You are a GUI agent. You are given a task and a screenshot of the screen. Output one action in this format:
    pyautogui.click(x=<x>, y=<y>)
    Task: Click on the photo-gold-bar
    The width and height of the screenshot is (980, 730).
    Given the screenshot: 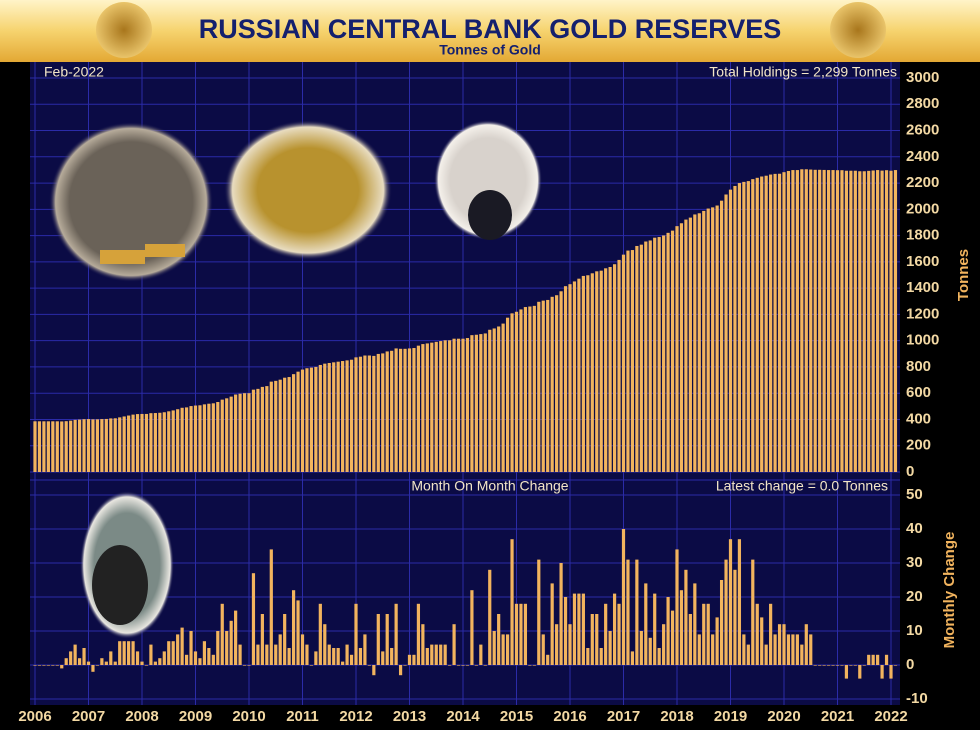 What is the action you would take?
    pyautogui.click(x=165, y=250)
    